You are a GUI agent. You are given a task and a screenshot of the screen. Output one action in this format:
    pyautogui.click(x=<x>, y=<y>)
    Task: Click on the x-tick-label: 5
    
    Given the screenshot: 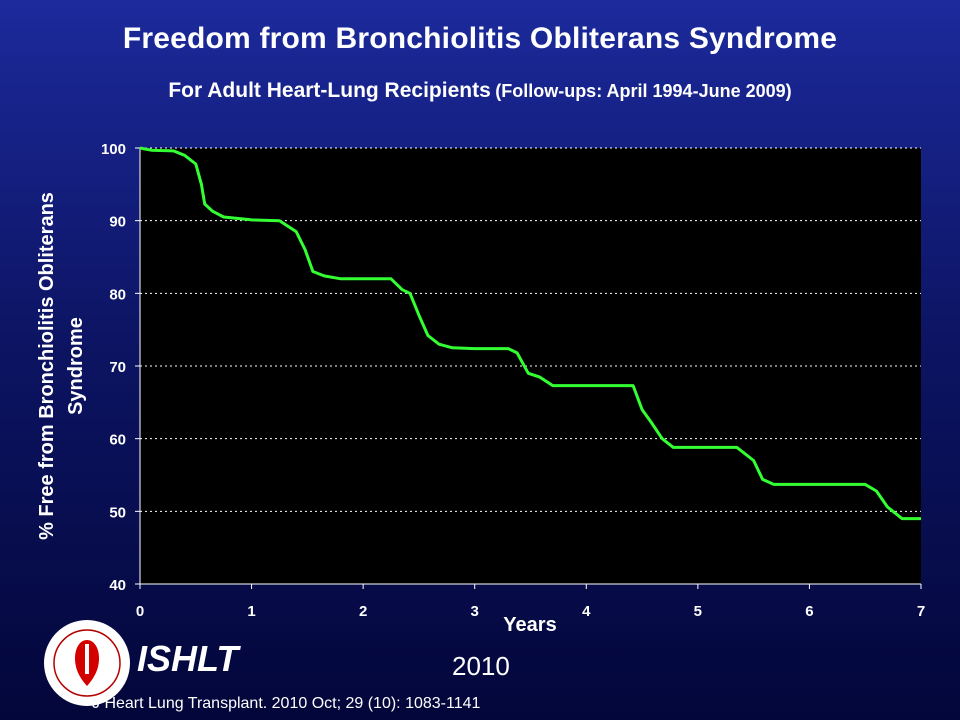 What is the action you would take?
    pyautogui.click(x=698, y=611)
    